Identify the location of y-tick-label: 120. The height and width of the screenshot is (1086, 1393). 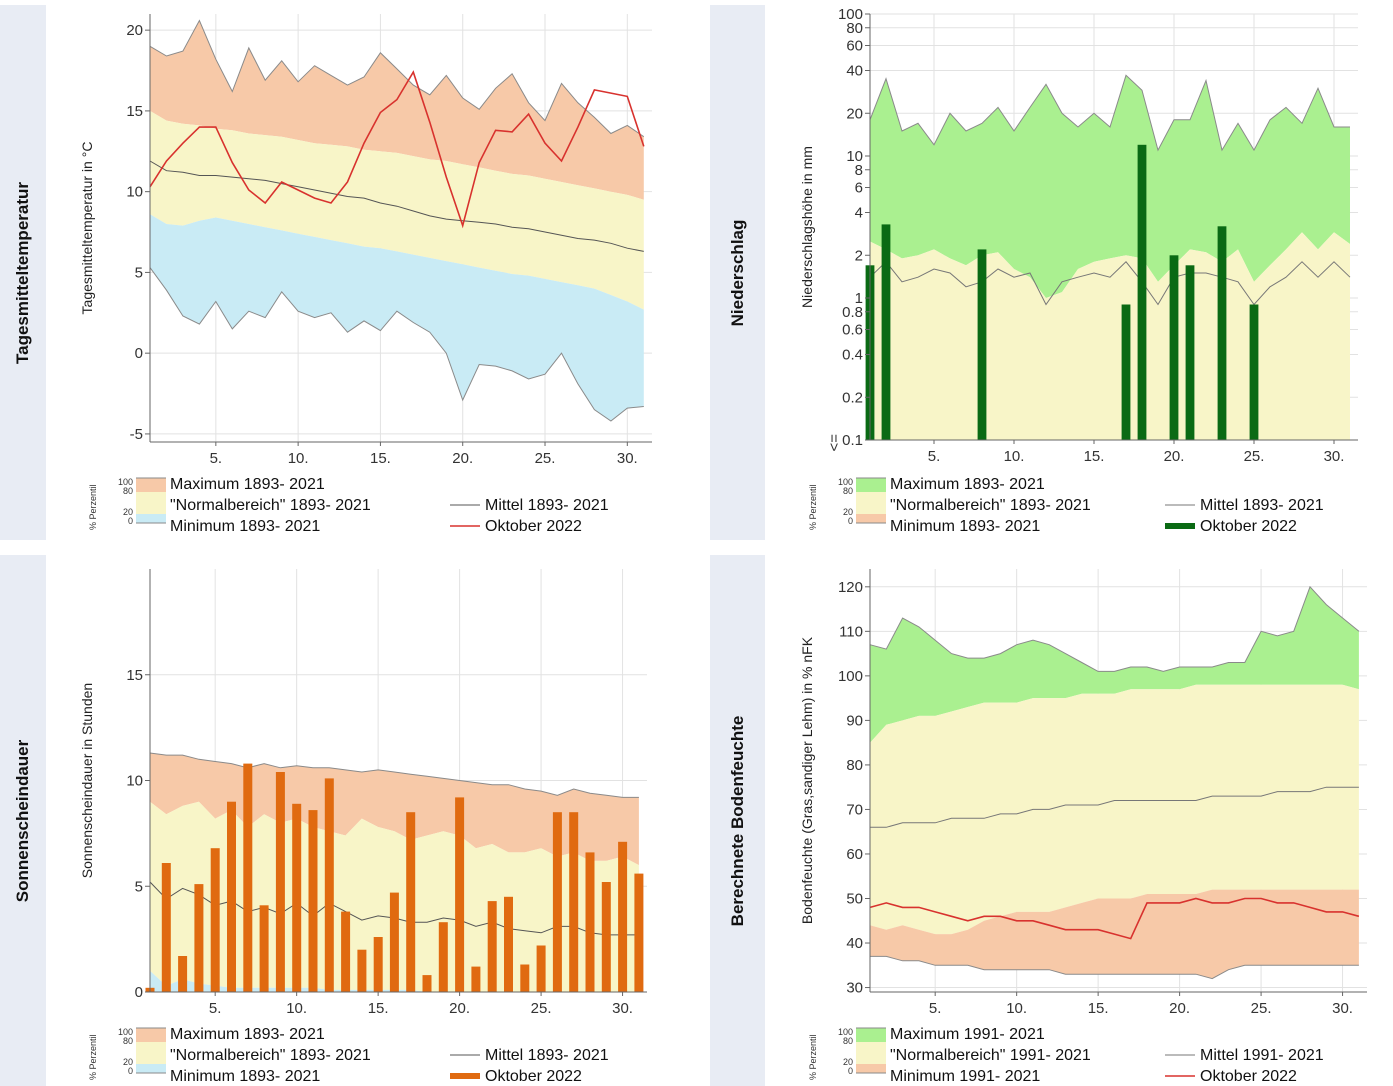
(850, 587).